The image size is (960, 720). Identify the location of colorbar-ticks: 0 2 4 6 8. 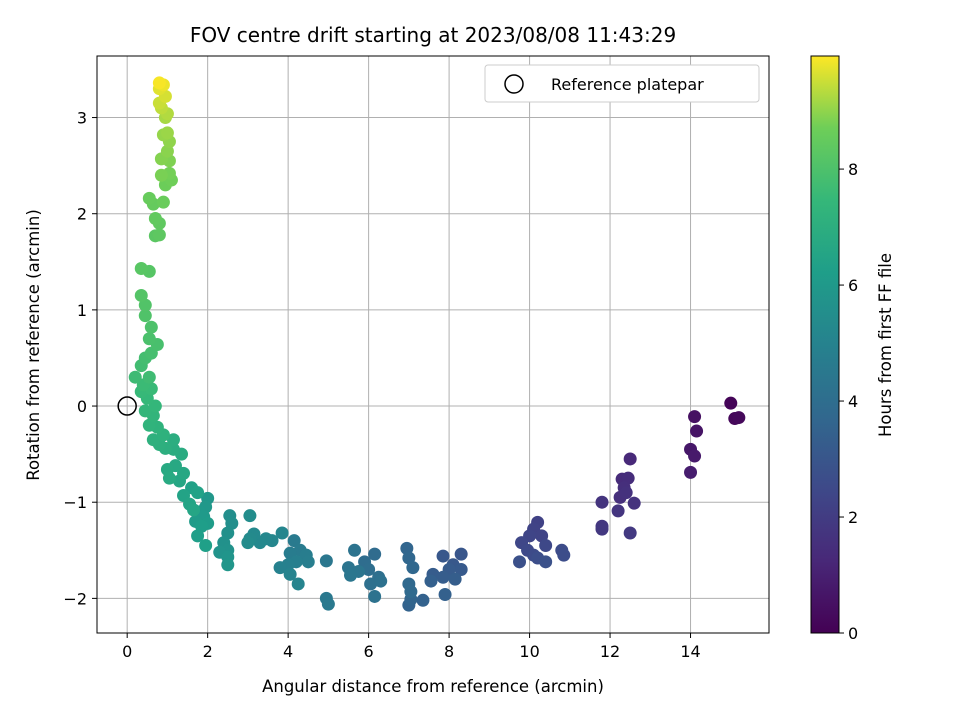
(848, 401).